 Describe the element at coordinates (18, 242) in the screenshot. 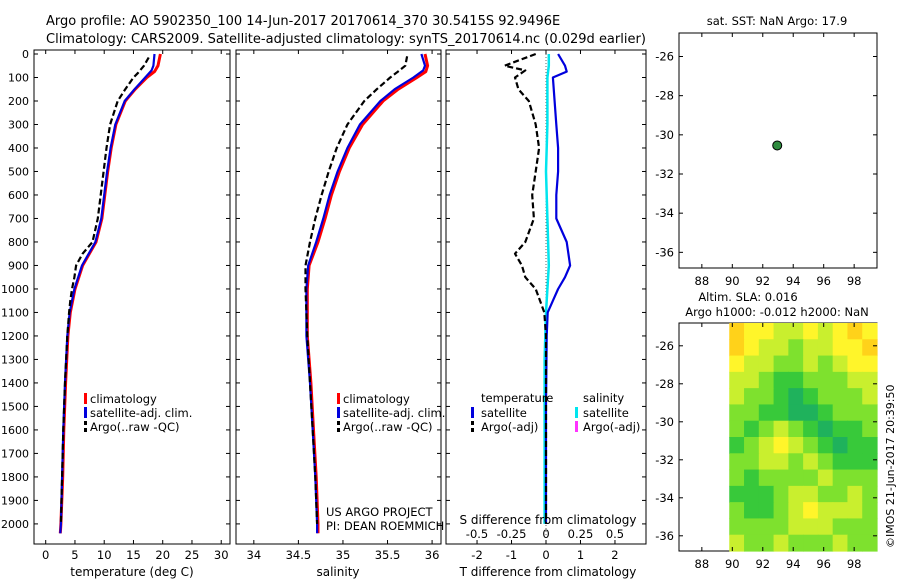

I see `depth-tick-label: 800` at that location.